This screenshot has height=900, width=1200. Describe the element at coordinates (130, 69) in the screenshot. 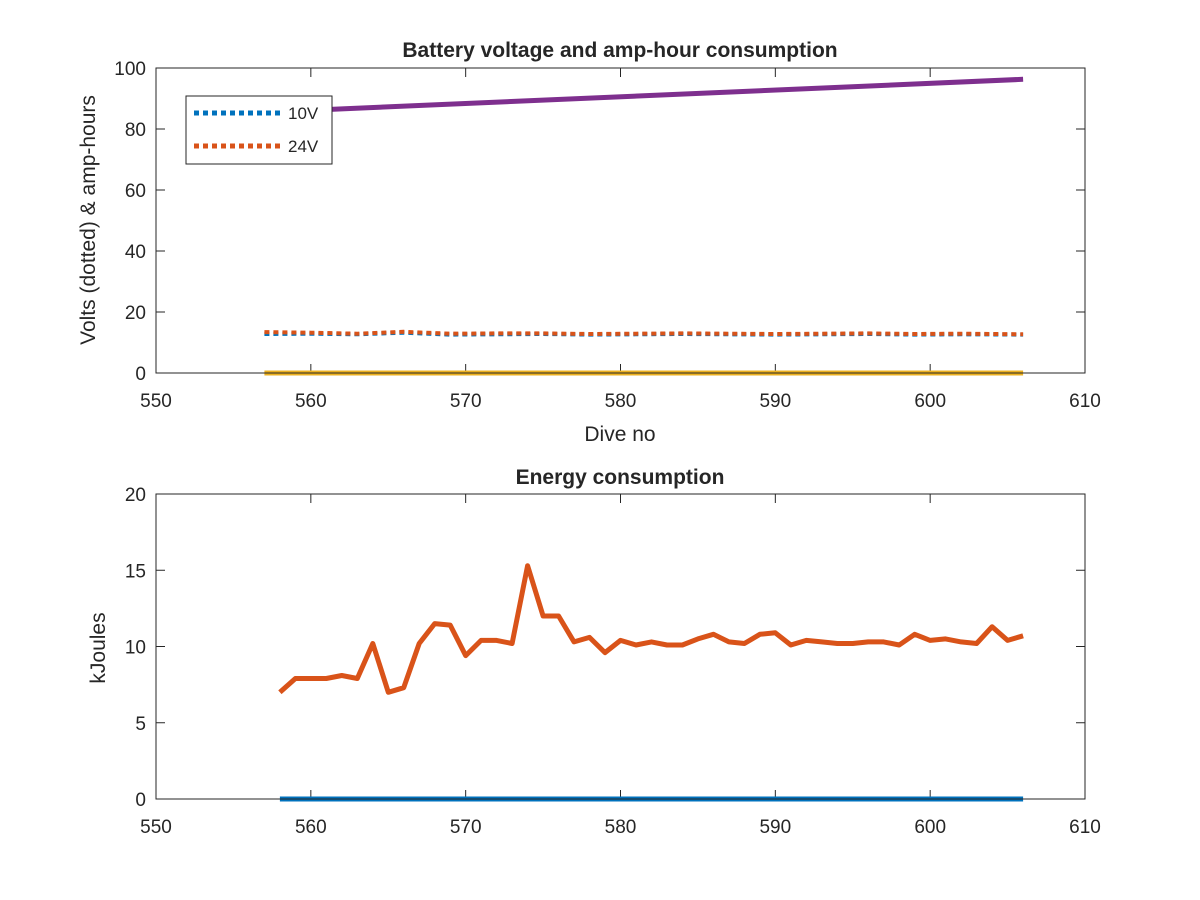

I see `y-tick-label: 100` at that location.